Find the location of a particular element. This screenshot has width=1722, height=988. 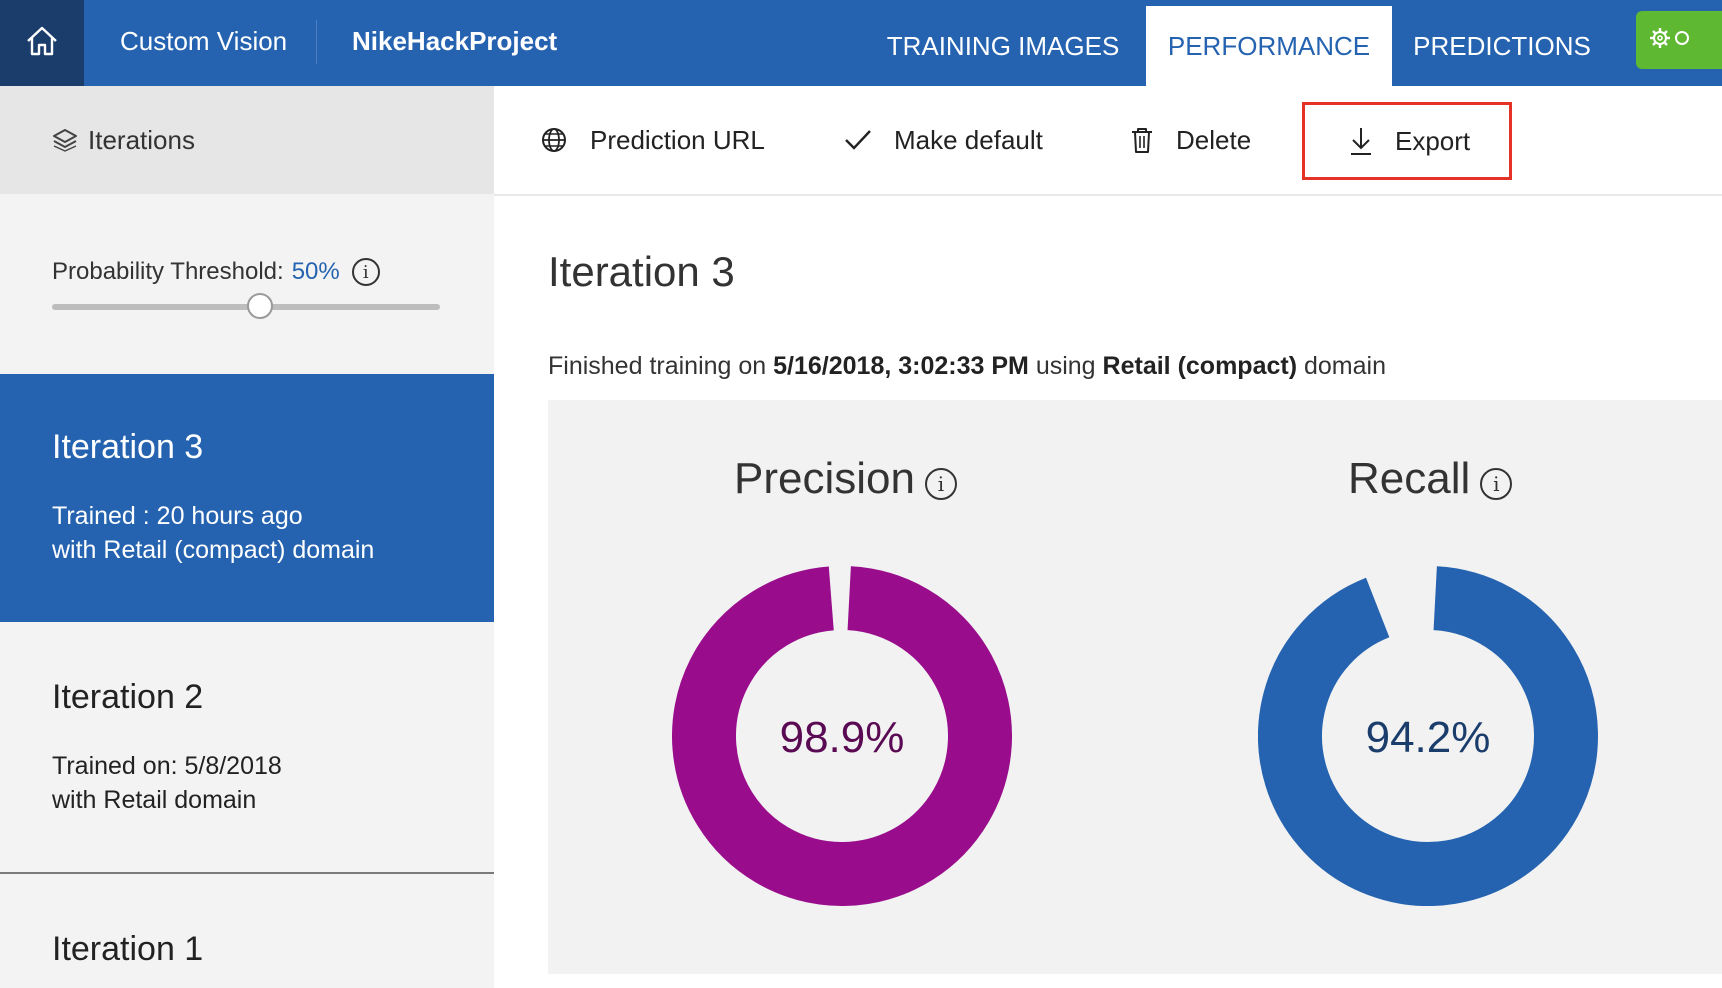

prediction-url-button: Prediction URL is located at coordinates (652, 140).